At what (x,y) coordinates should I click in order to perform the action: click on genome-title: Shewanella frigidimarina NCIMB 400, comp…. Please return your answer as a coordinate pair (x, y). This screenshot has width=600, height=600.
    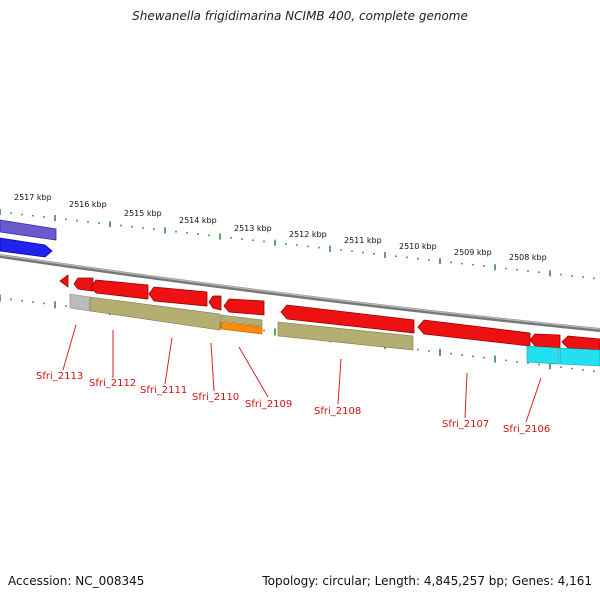
    Looking at the image, I should click on (300, 16).